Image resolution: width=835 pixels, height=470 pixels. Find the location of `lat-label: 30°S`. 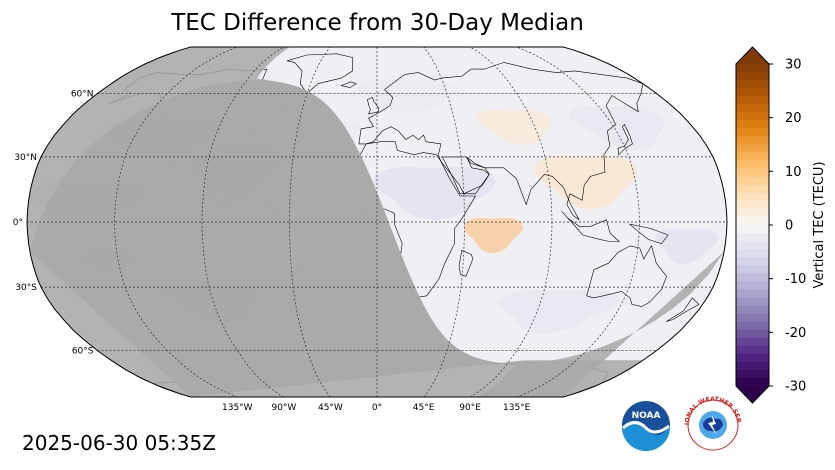

lat-label: 30°S is located at coordinates (26, 288).